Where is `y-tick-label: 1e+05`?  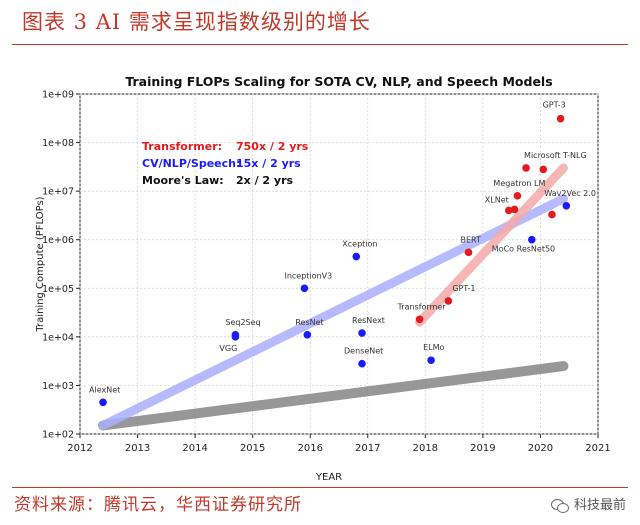 y-tick-label: 1e+05 is located at coordinates (58, 289).